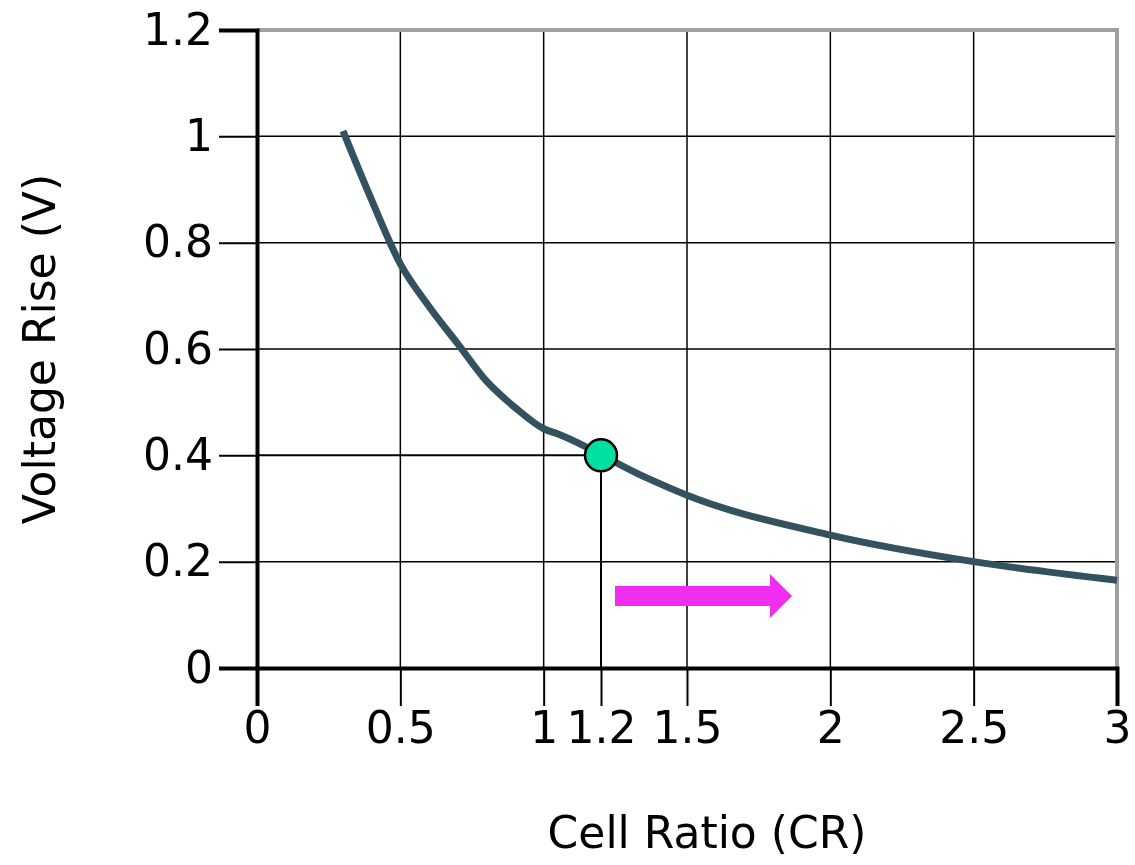 This screenshot has width=1135, height=865. I want to click on y-tick-label: 0.6, so click(178, 348).